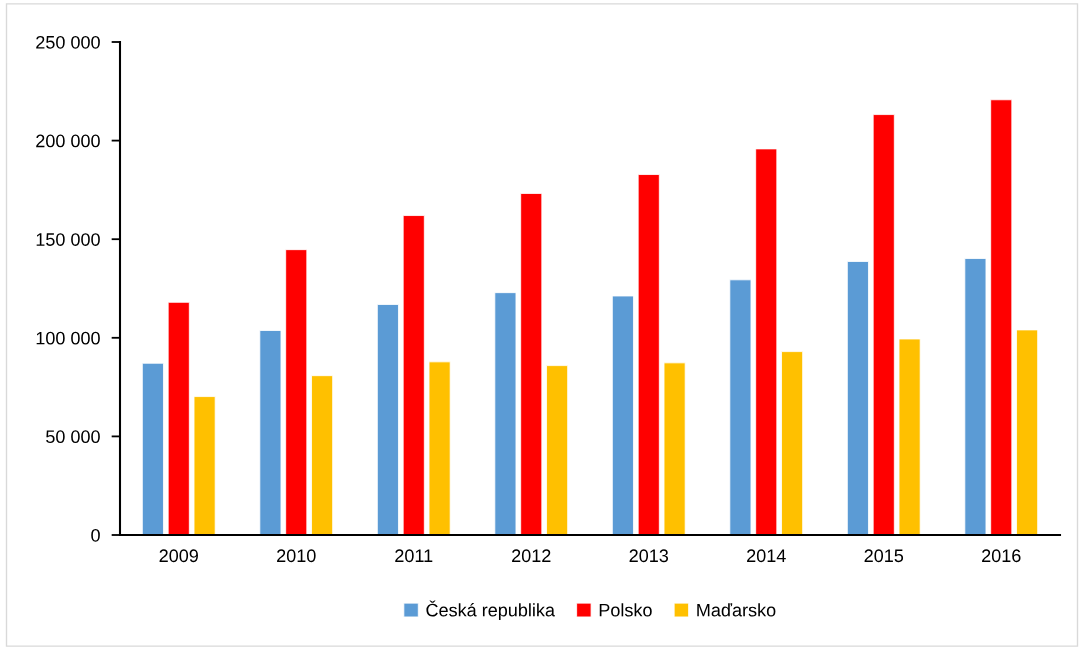  Describe the element at coordinates (68, 42) in the screenshot. I see `y-tick-label: 250 000` at that location.